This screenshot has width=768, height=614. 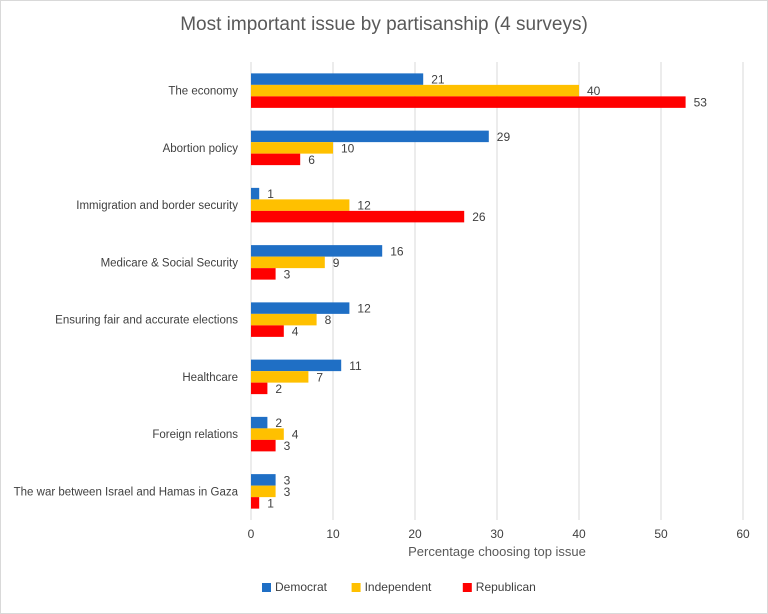 I want to click on data-label-republican: 1, so click(x=270, y=503).